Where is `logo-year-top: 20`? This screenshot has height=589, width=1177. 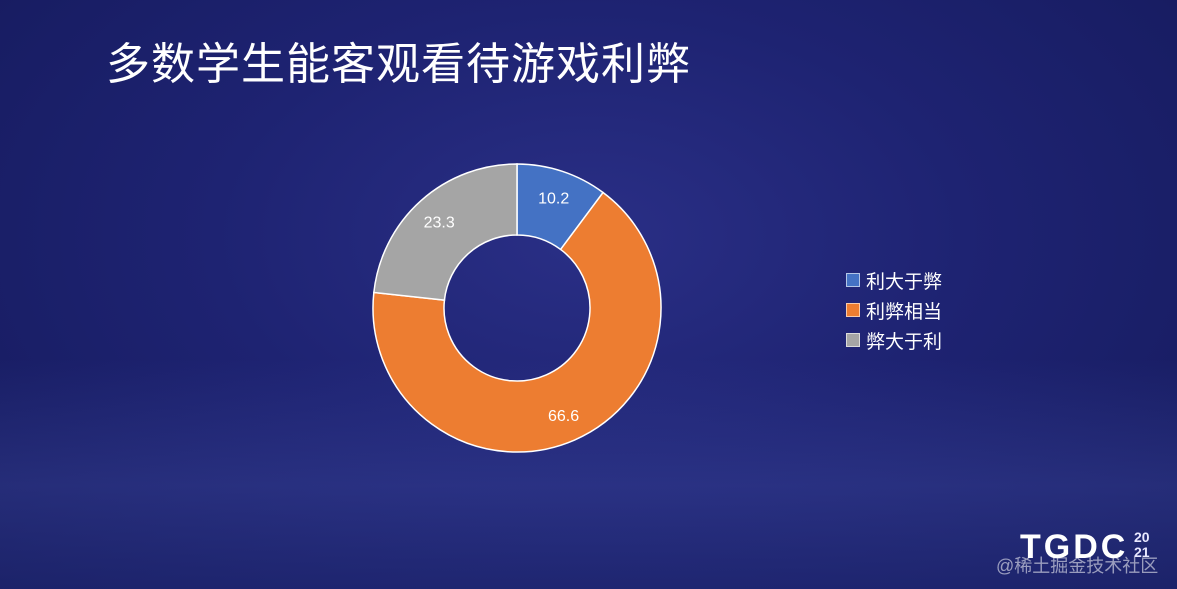 logo-year-top: 20 is located at coordinates (1142, 537).